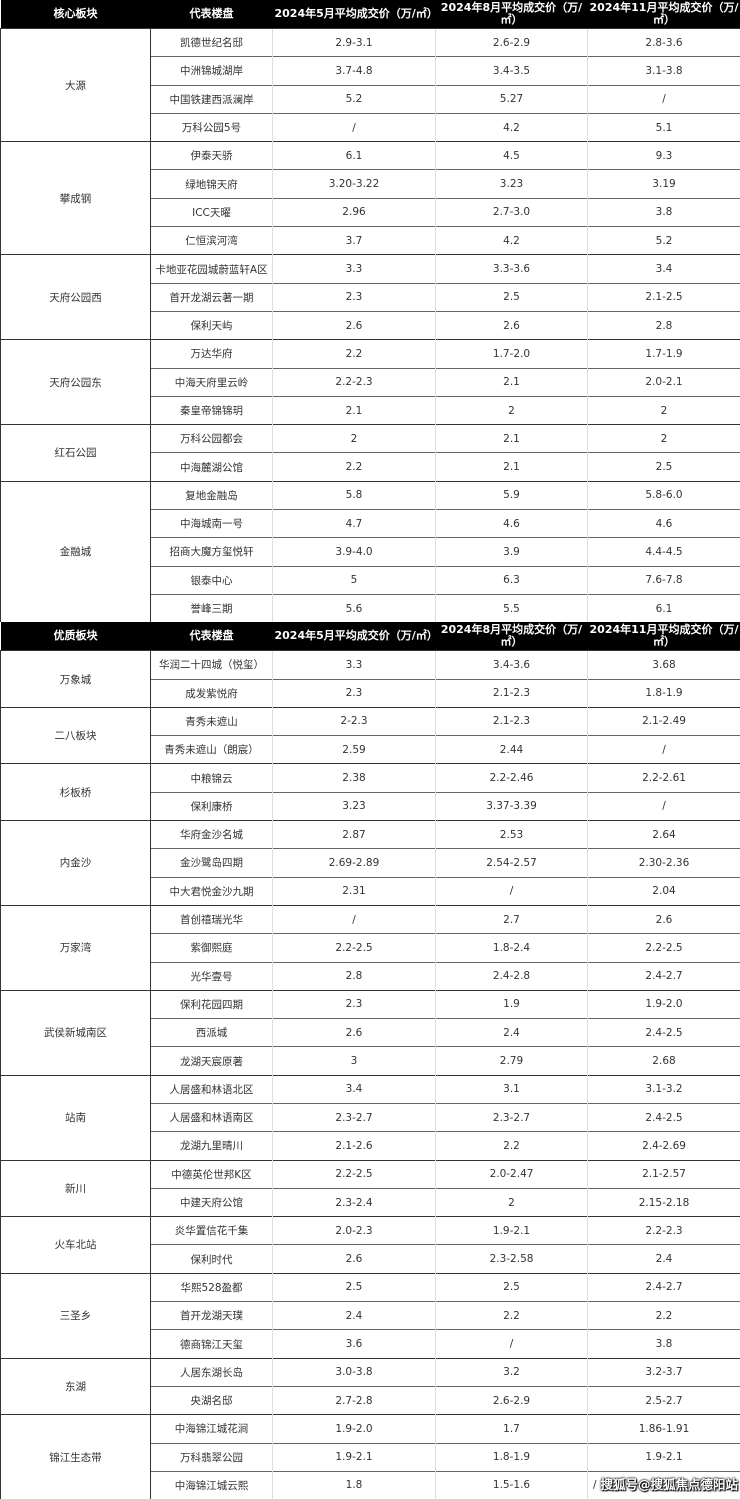 The height and width of the screenshot is (1499, 740). I want to click on table-row: 天府公园东 万达华府 2.2 1.7-2.0 1.7-1.9, so click(370, 382).